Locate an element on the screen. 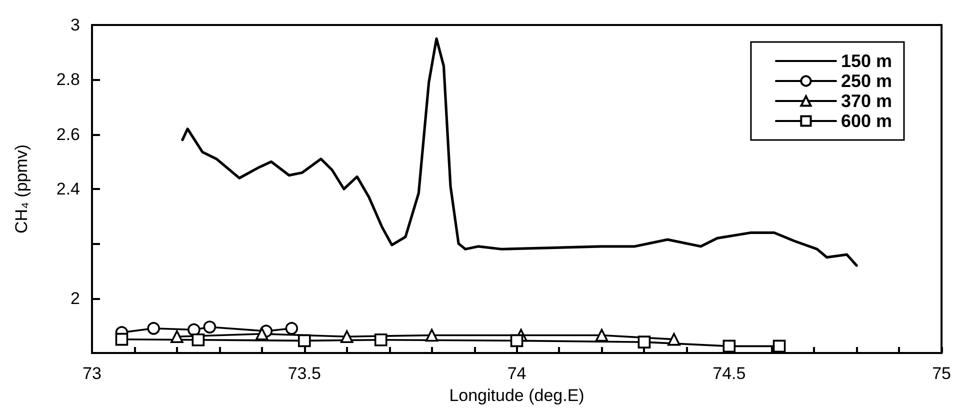  x-tick-label: 74 is located at coordinates (516, 373).